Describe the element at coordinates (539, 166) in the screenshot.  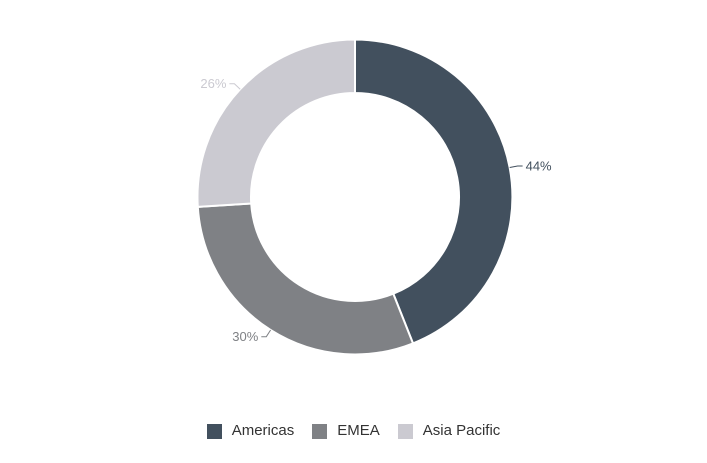
I see `data-label-americas: 44%` at that location.